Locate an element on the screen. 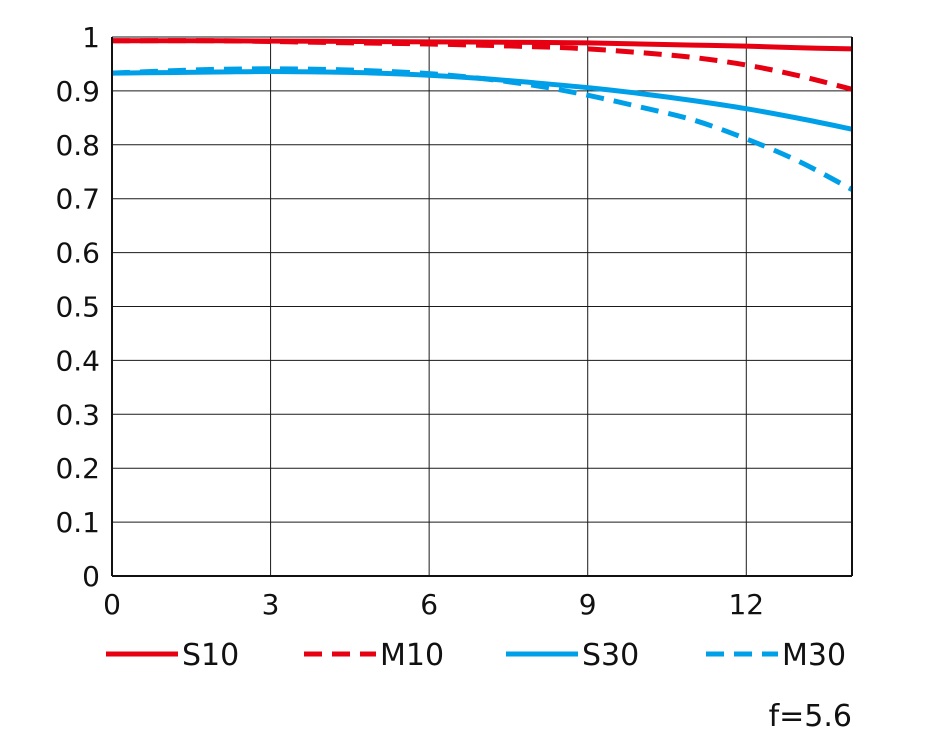 The width and height of the screenshot is (936, 738). x-tick-labels: 0 3 6 9 12 is located at coordinates (433, 604).